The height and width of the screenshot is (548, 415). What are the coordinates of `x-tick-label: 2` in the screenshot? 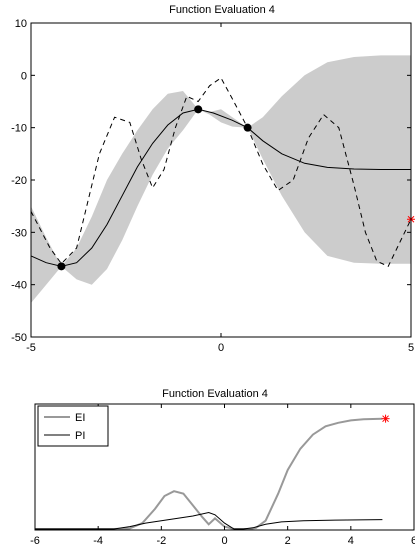 It's located at (288, 541).